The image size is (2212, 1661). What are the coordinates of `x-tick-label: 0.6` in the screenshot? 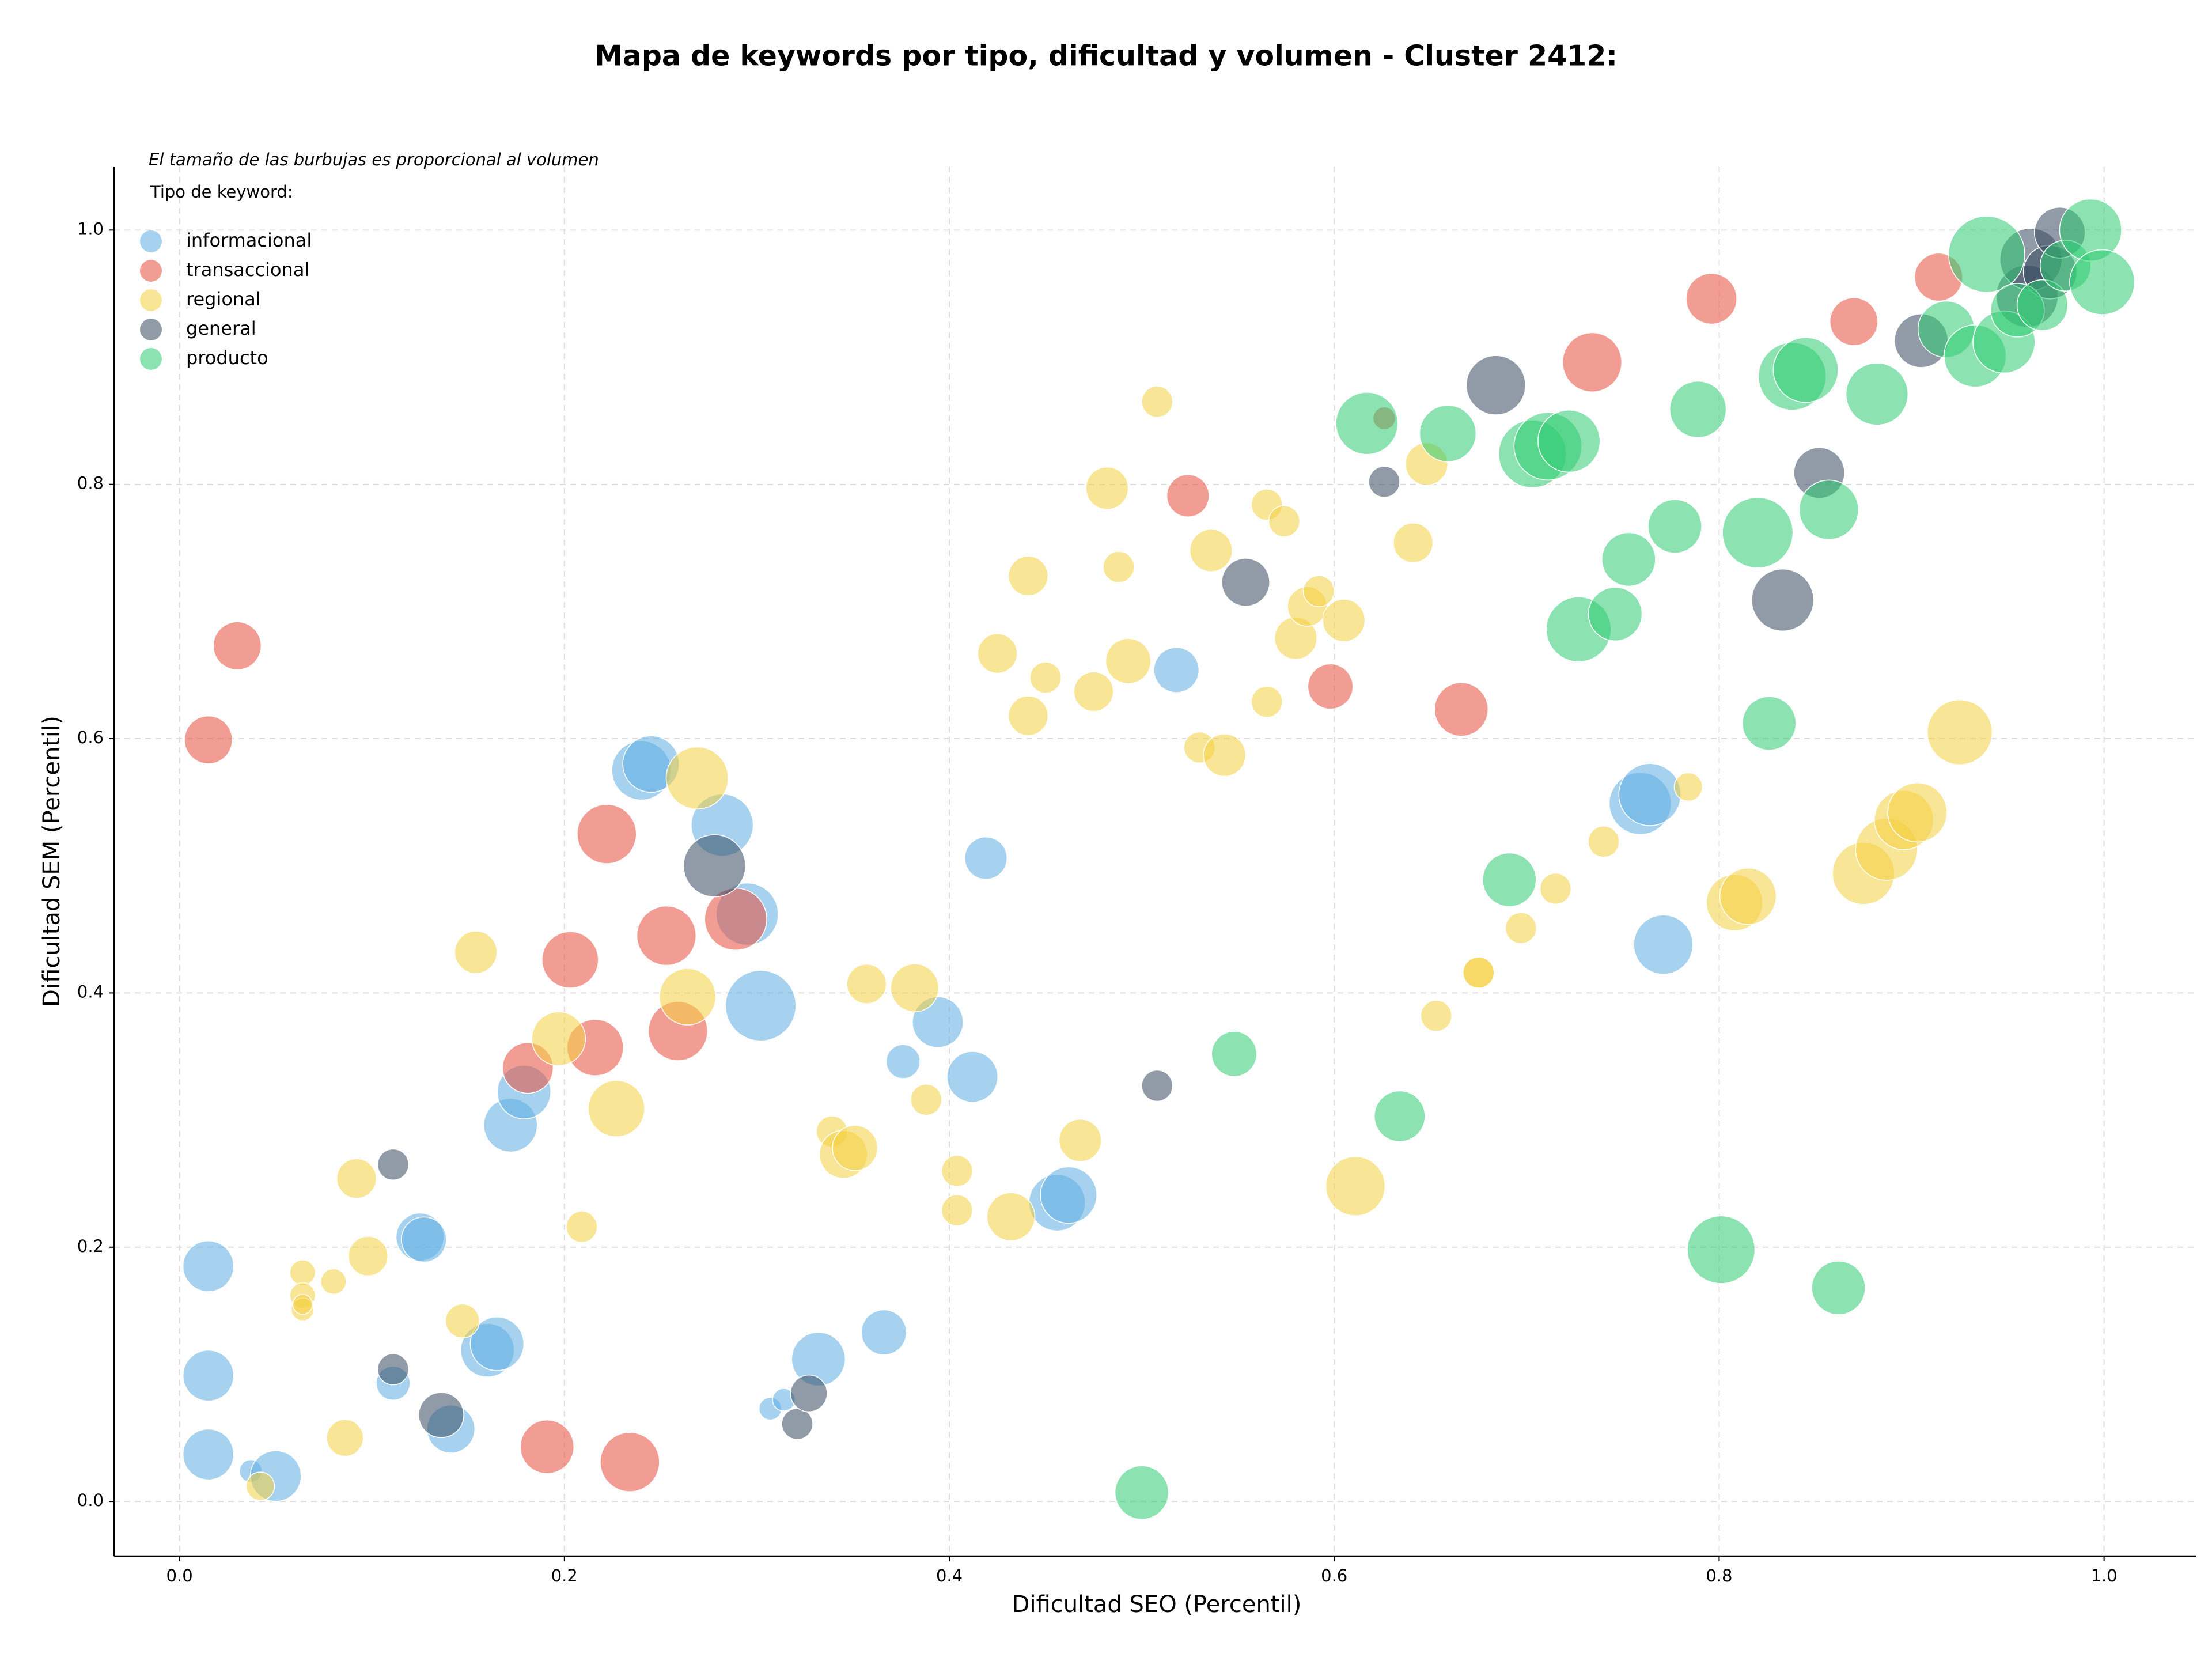 It's located at (1334, 1576).